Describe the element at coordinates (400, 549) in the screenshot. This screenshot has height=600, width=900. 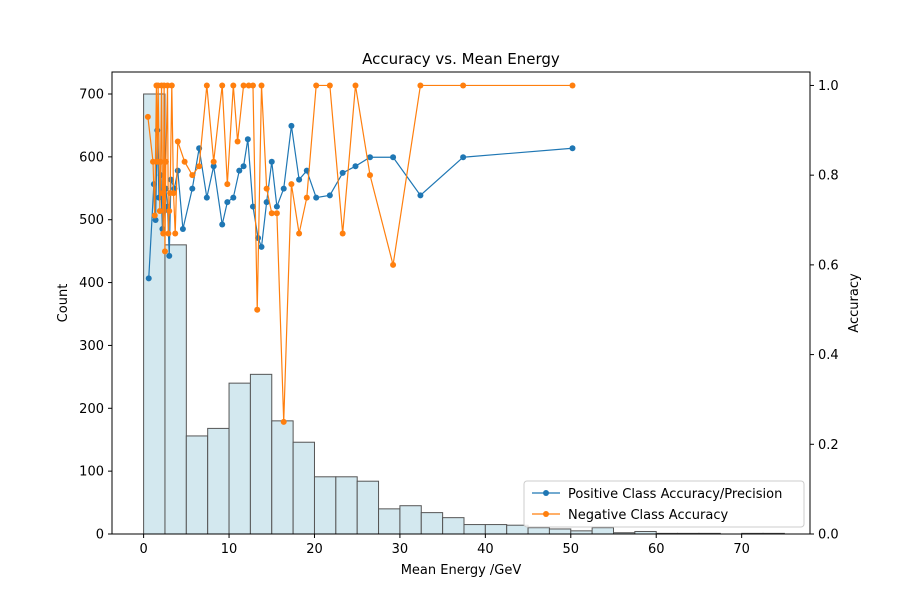
I see `x-tick-label: 30` at that location.